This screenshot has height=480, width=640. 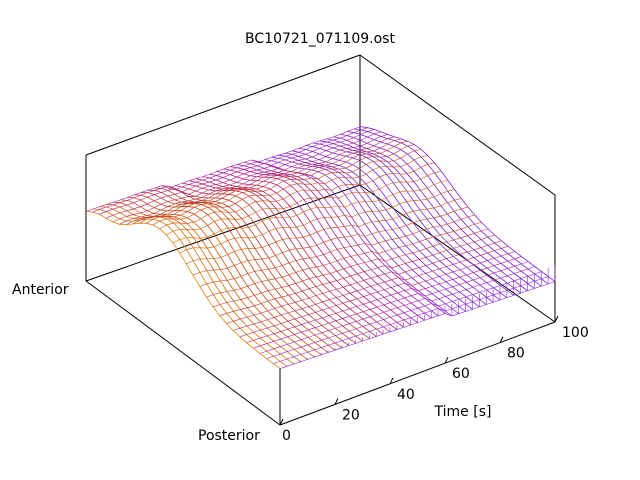 I want to click on x-tick-label: 0, so click(x=286, y=436).